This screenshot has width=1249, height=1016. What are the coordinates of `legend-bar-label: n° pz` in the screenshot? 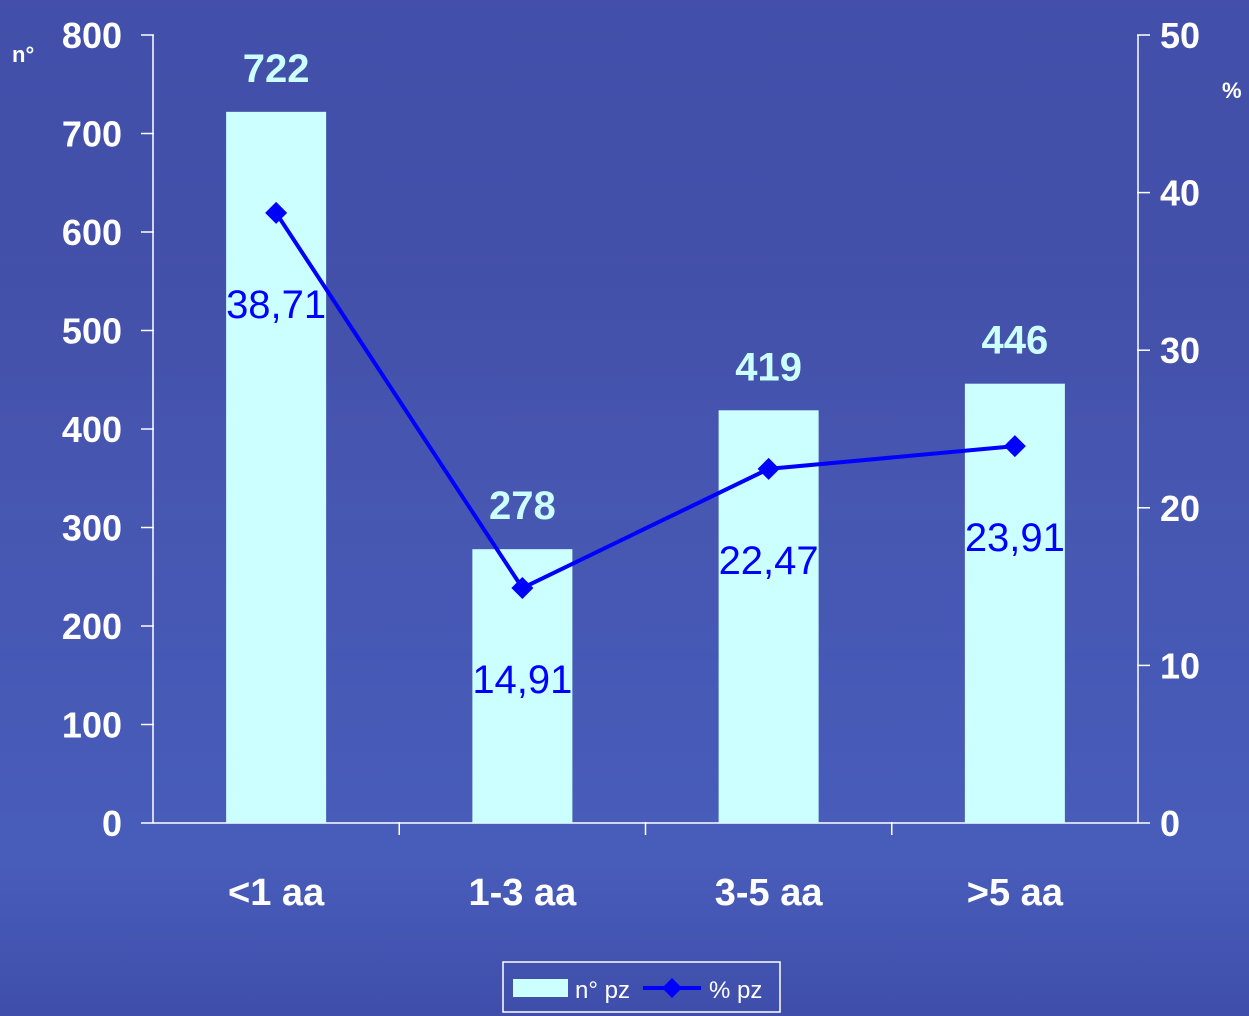 It's located at (602, 990).